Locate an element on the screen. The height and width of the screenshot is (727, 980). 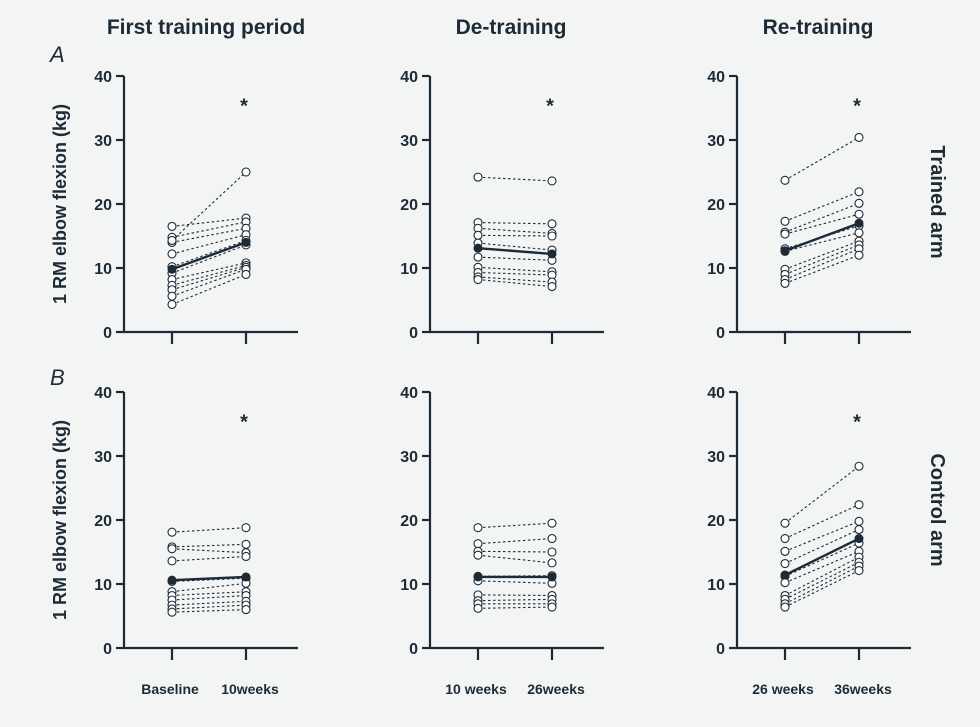
panel-B-re-training: 0 10 20 30 40 26 weeks 36weeks * is located at coordinates (809, 541).